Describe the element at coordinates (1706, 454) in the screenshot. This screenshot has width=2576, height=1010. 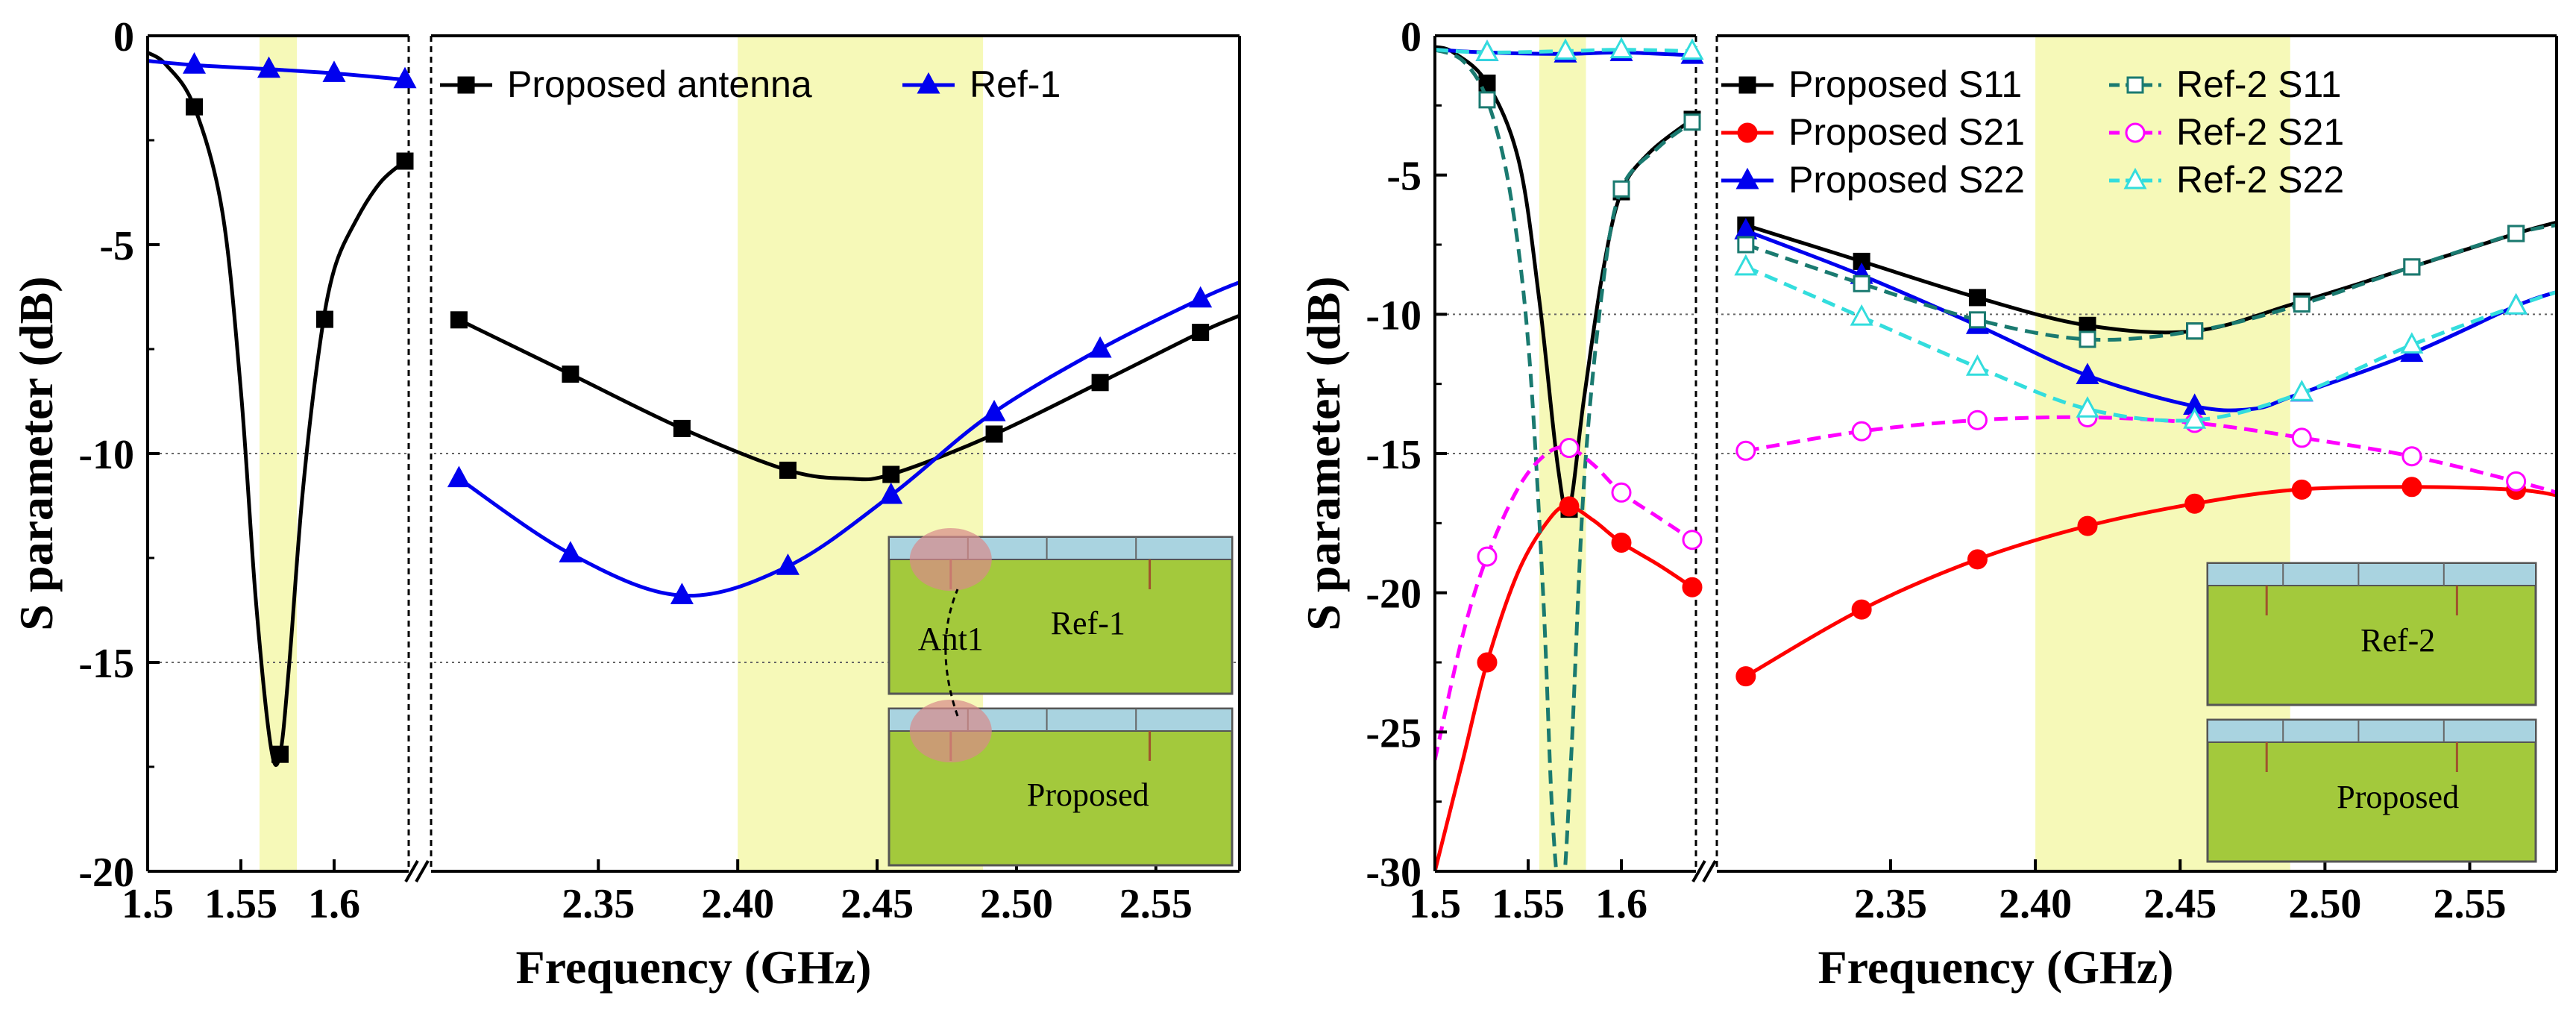
I see `axis-break-gap` at that location.